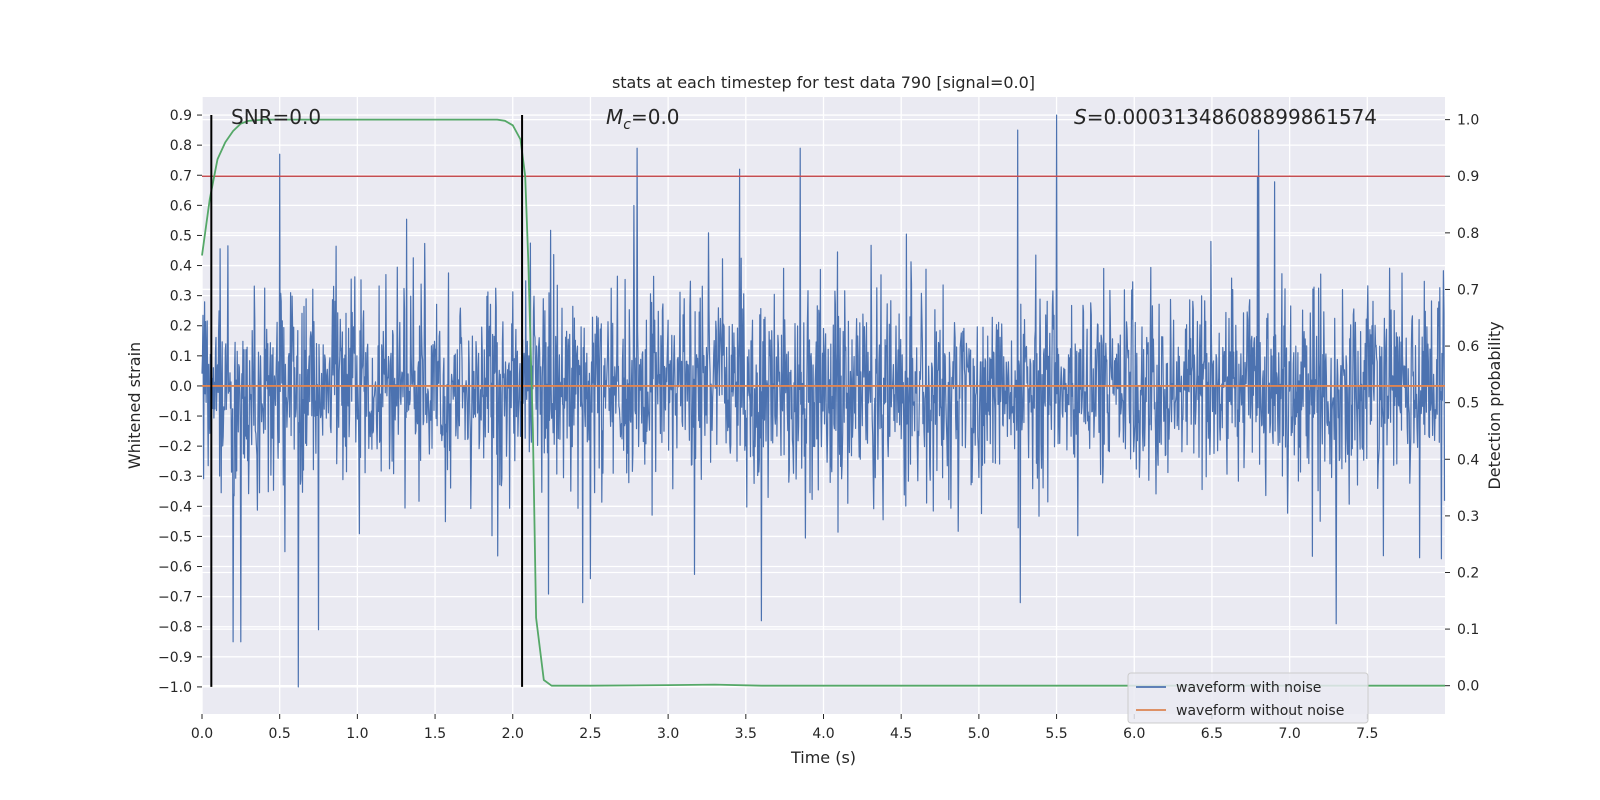 The height and width of the screenshot is (800, 1600). I want to click on y-tick-label: 0.9, so click(181, 116).